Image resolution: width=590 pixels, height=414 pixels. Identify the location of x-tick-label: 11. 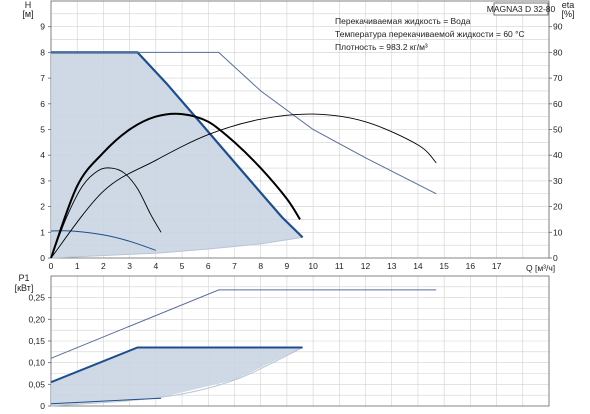
(339, 266).